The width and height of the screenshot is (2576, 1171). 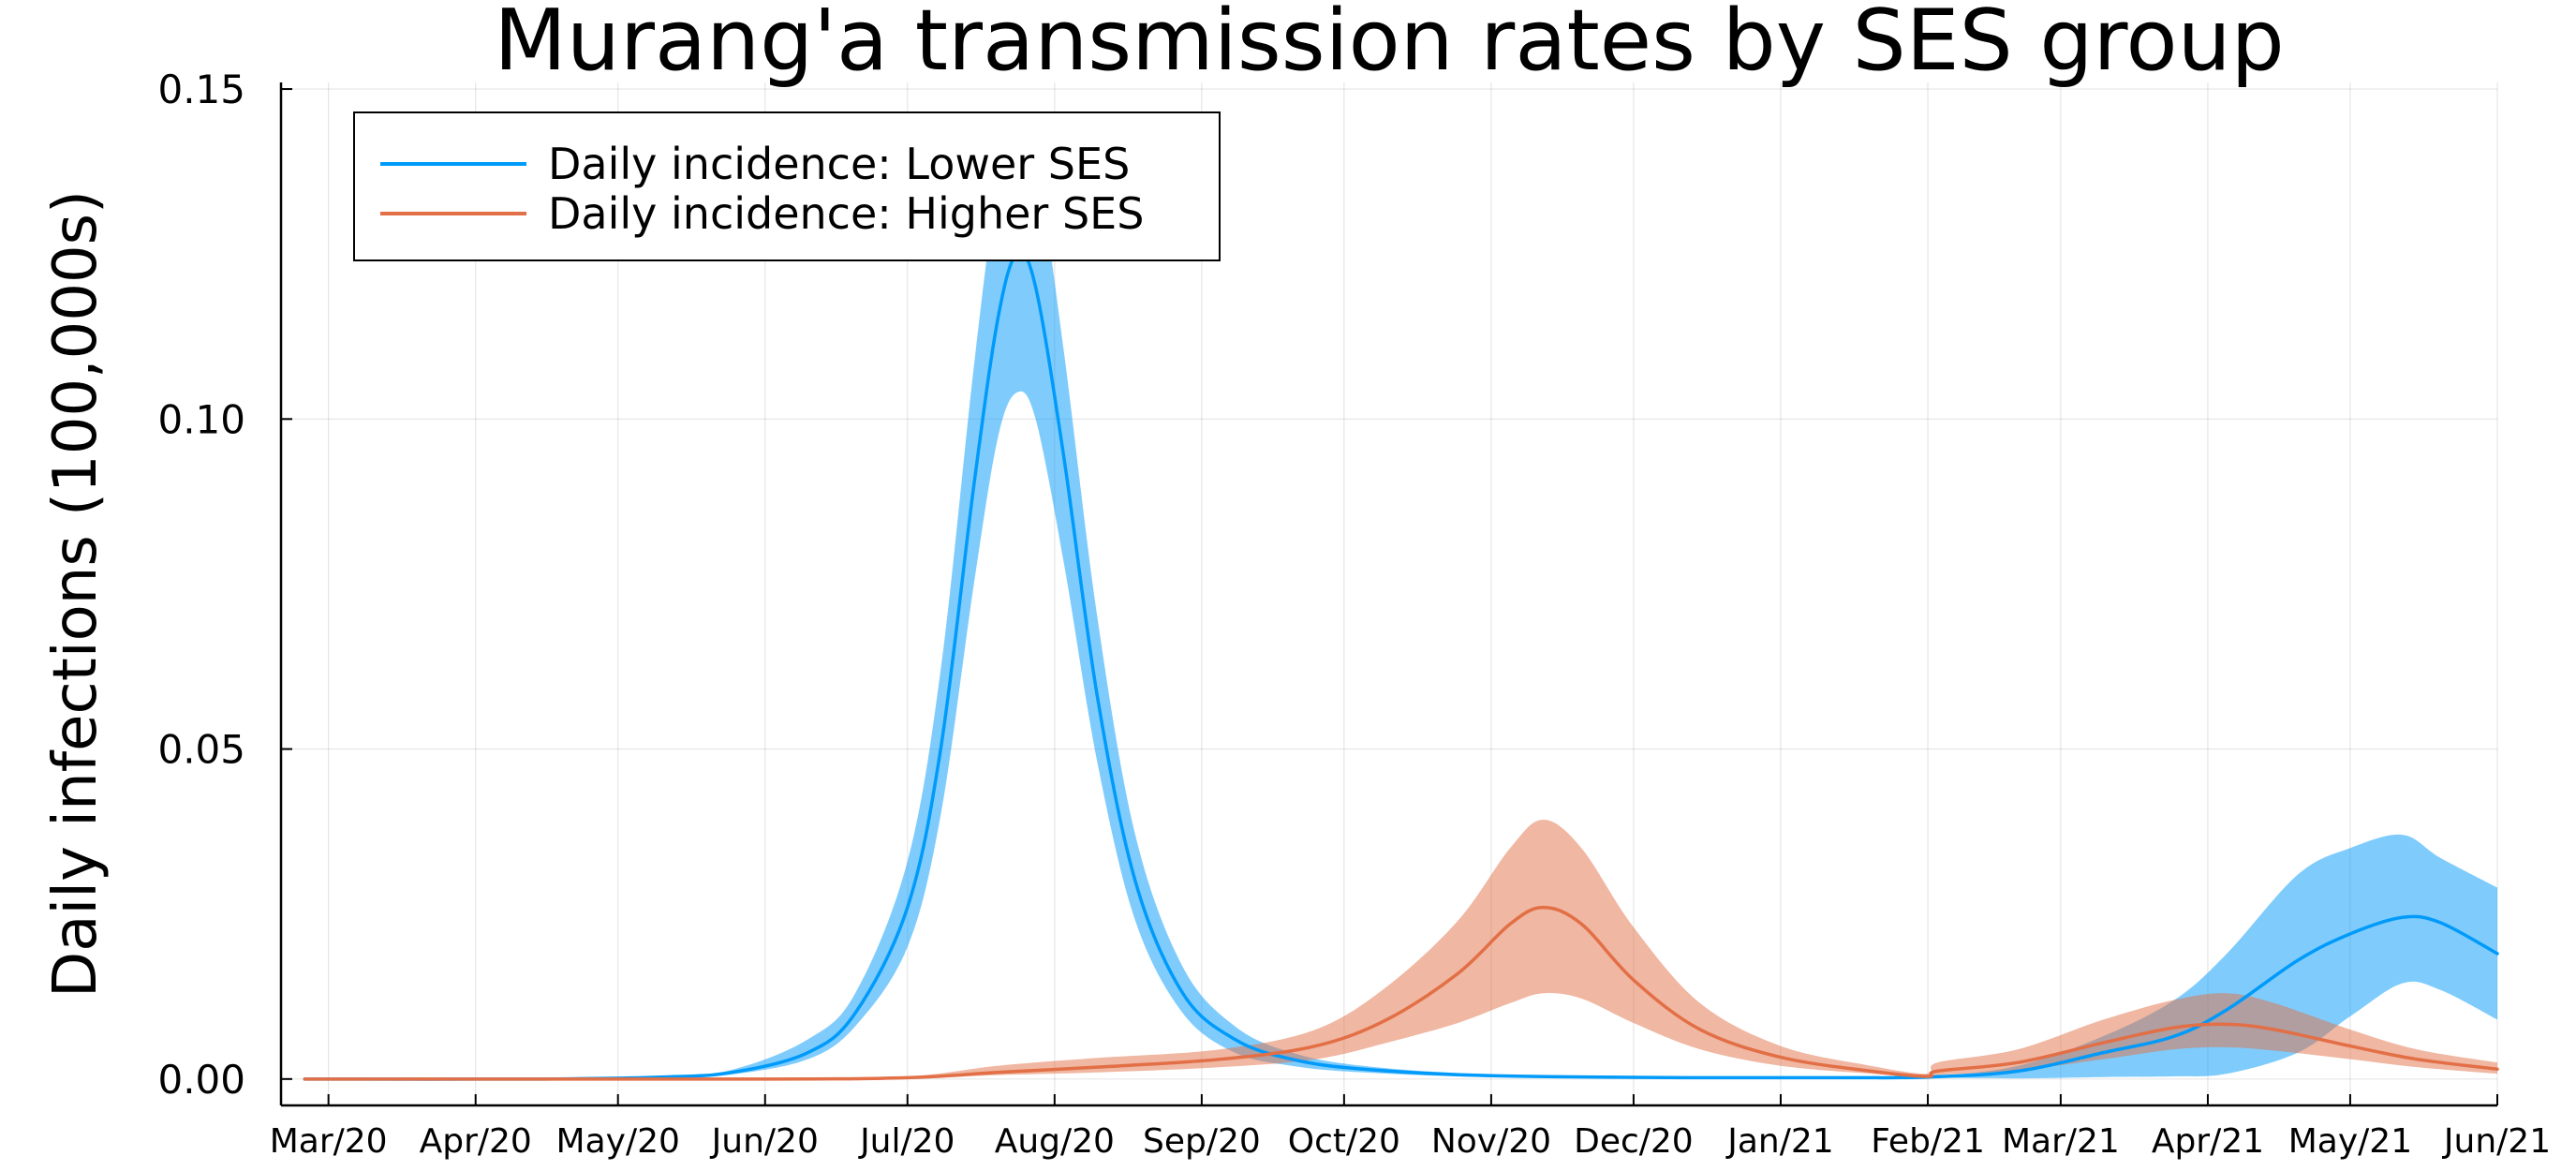 What do you see at coordinates (1928, 1141) in the screenshot?
I see `x-tick-label: Feb/21` at bounding box center [1928, 1141].